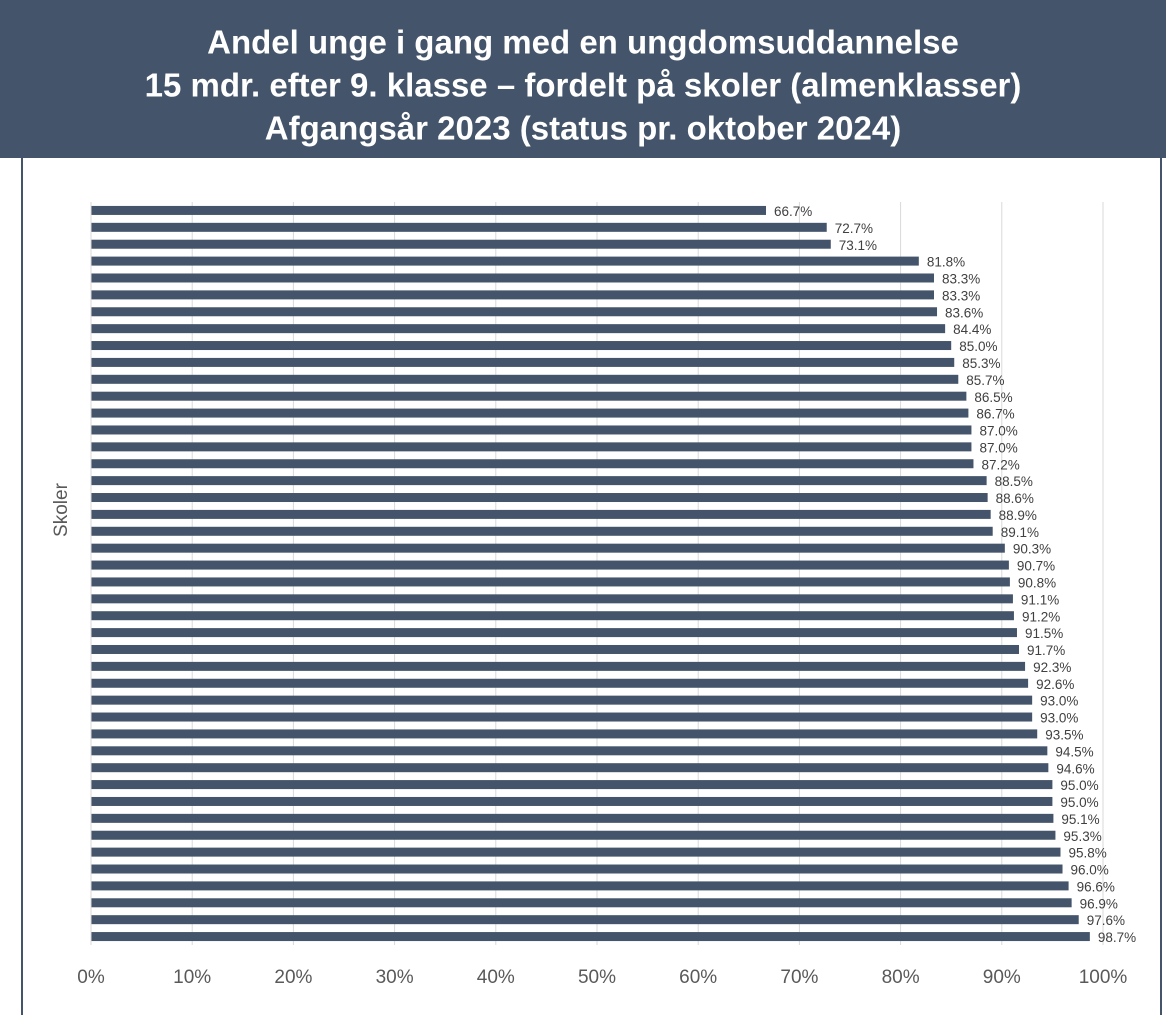  What do you see at coordinates (1074, 751) in the screenshot?
I see `data-label: 94.5%` at bounding box center [1074, 751].